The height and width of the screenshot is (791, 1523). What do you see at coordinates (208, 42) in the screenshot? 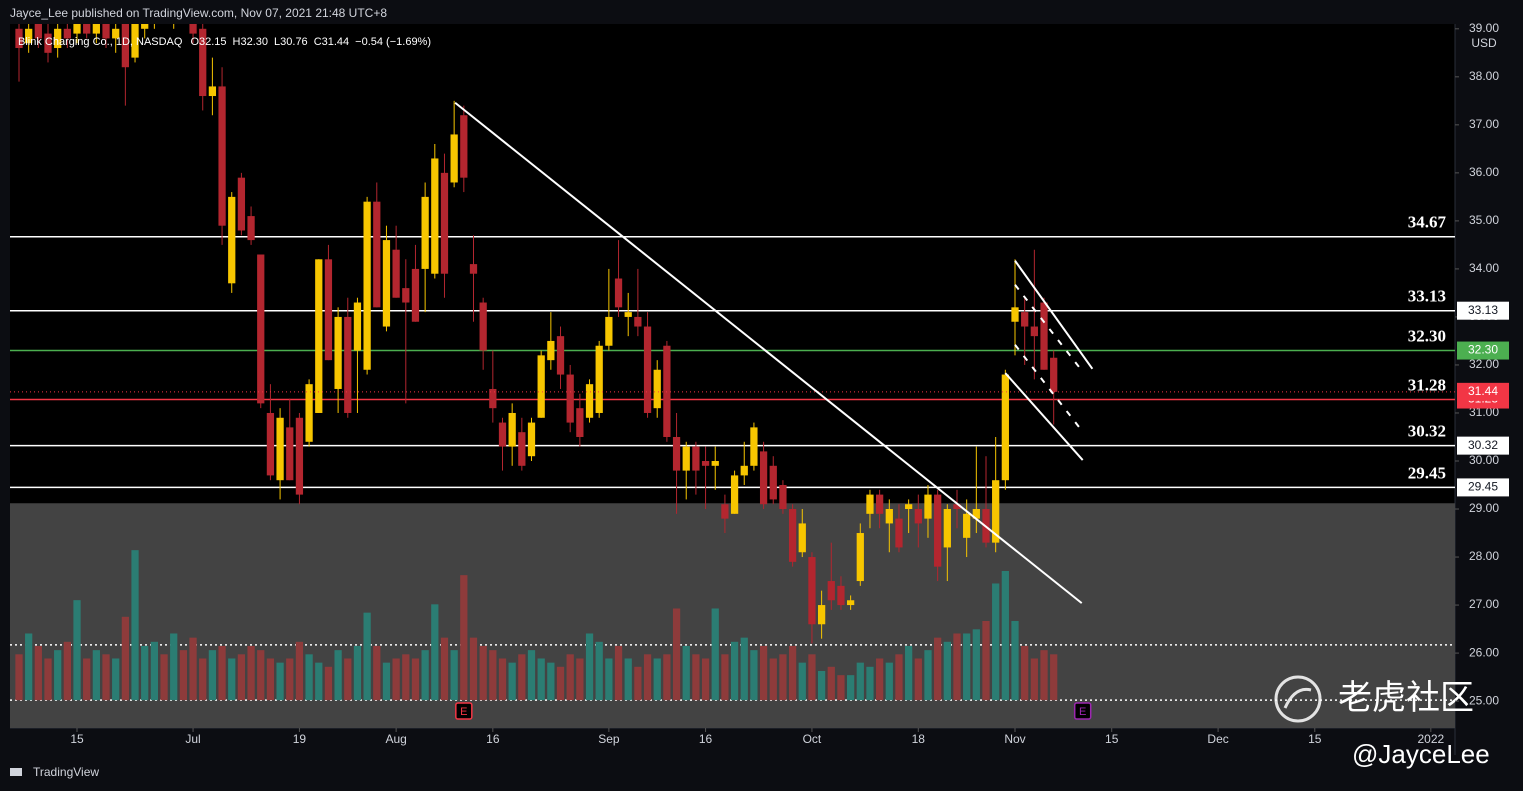
I see `legend-item: O32.15` at bounding box center [208, 42].